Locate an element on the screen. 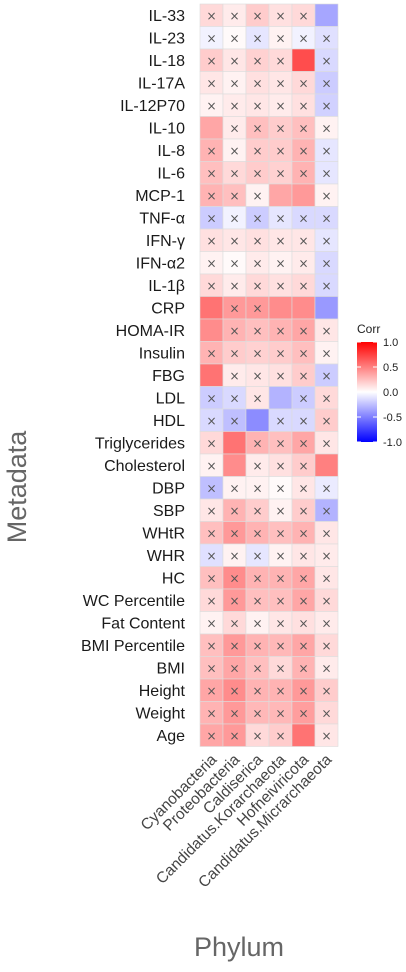 This screenshot has width=406, height=972. y-tick-label: IL-8 is located at coordinates (171, 151).